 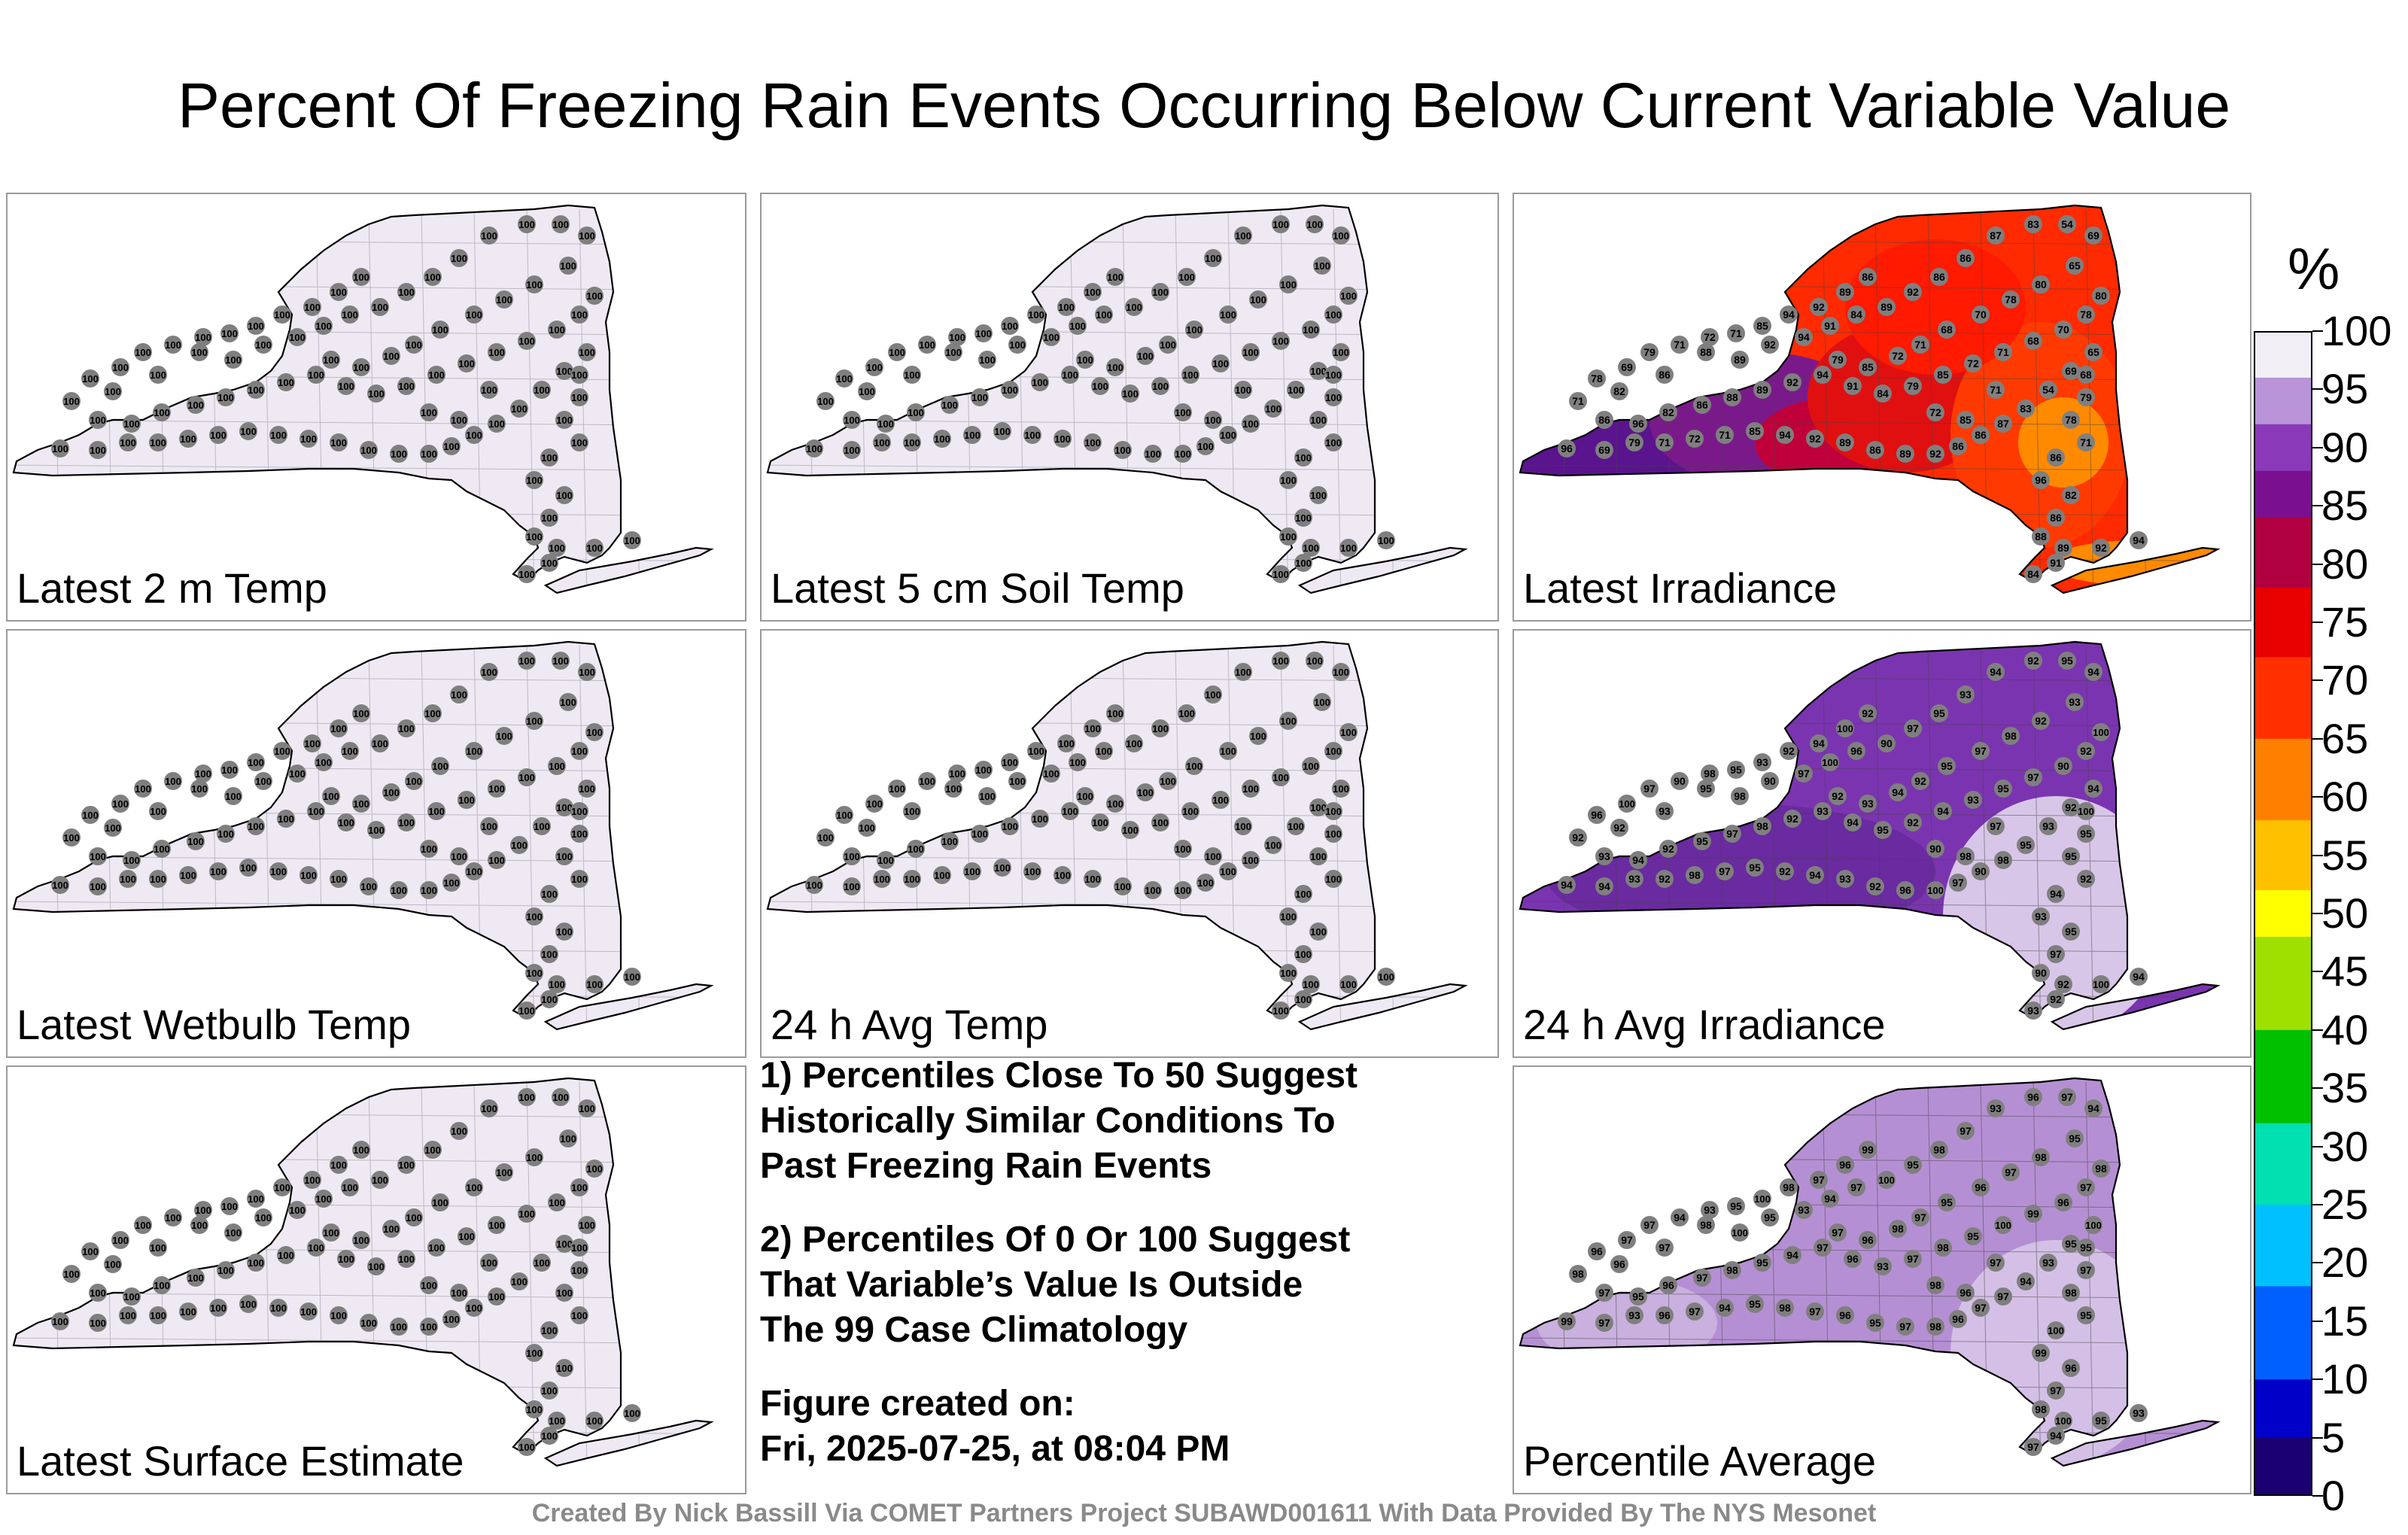 I want to click on station-marker: 85, so click(x=1868, y=367).